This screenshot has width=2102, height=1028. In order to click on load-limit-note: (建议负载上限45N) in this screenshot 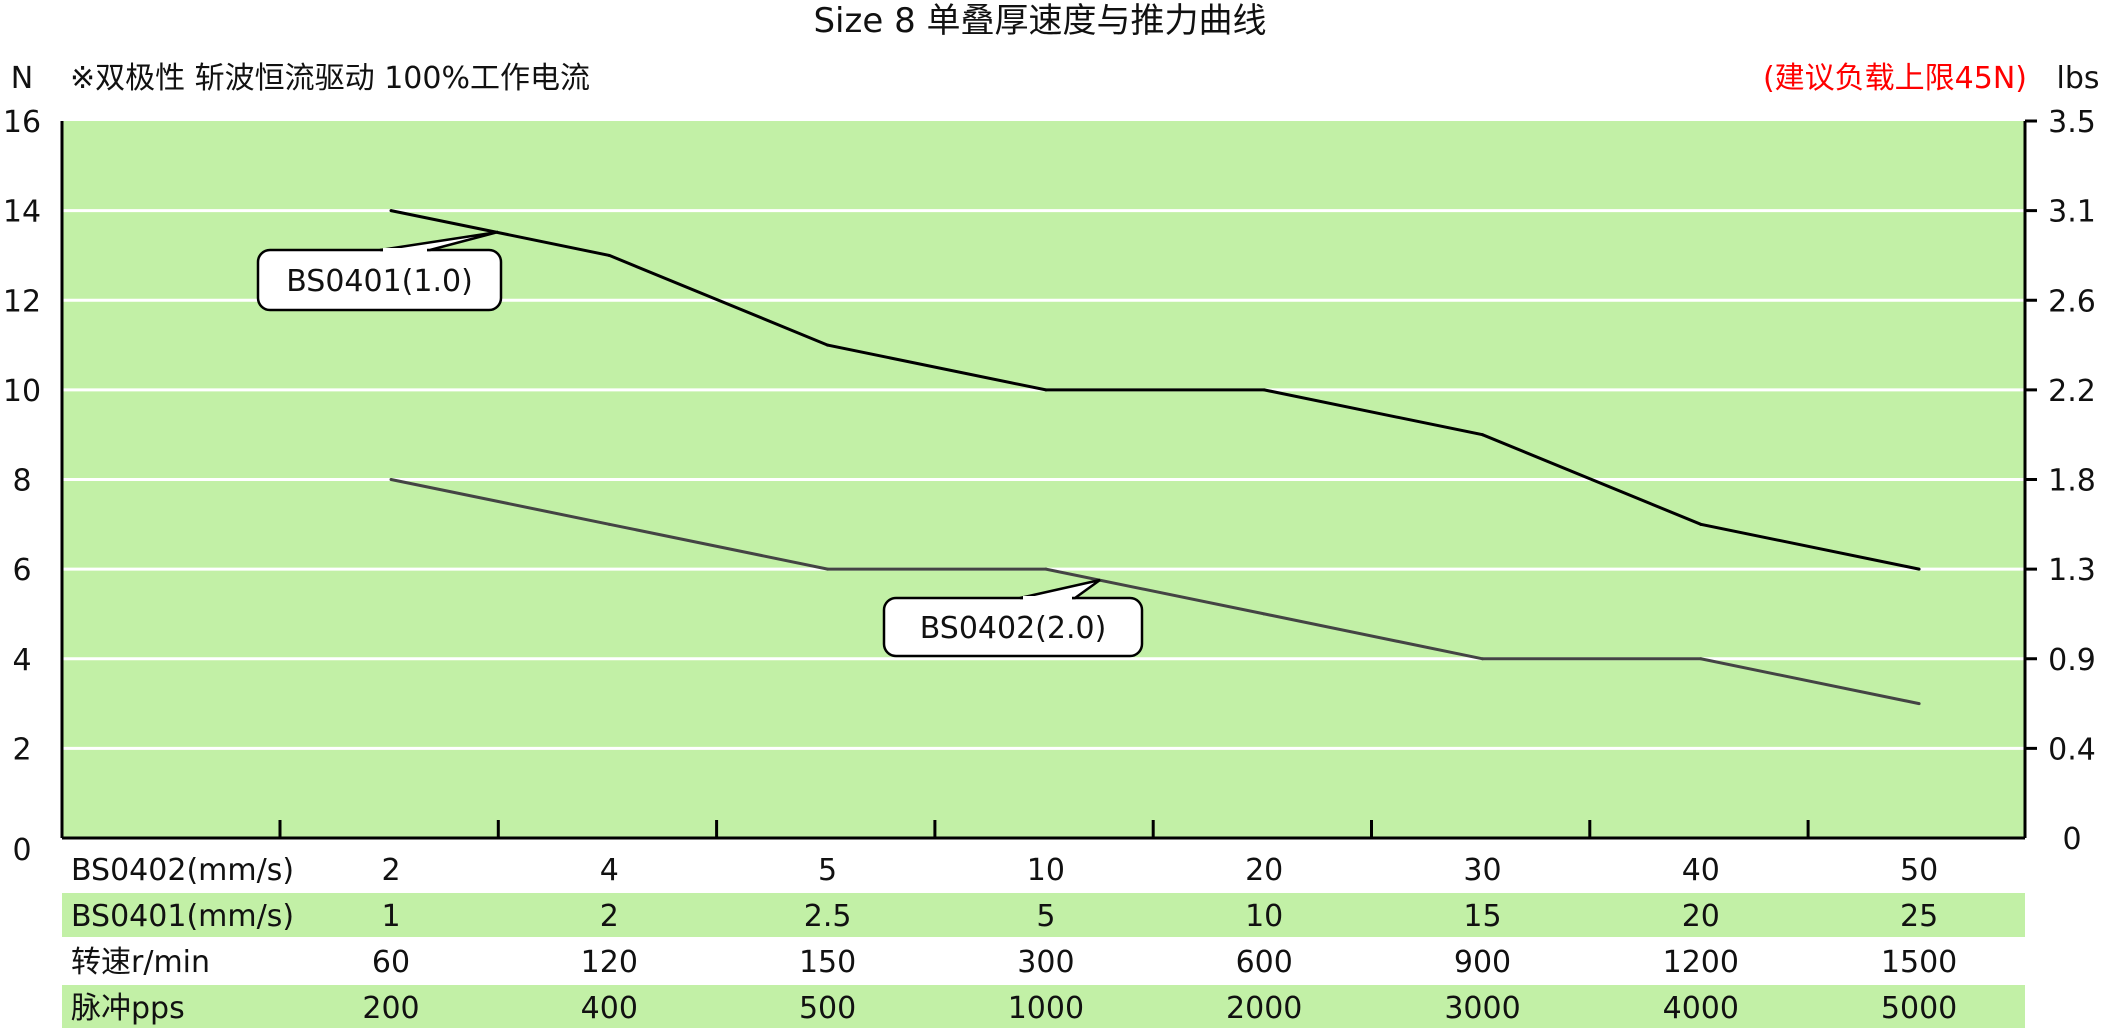, I will do `click(1895, 78)`.